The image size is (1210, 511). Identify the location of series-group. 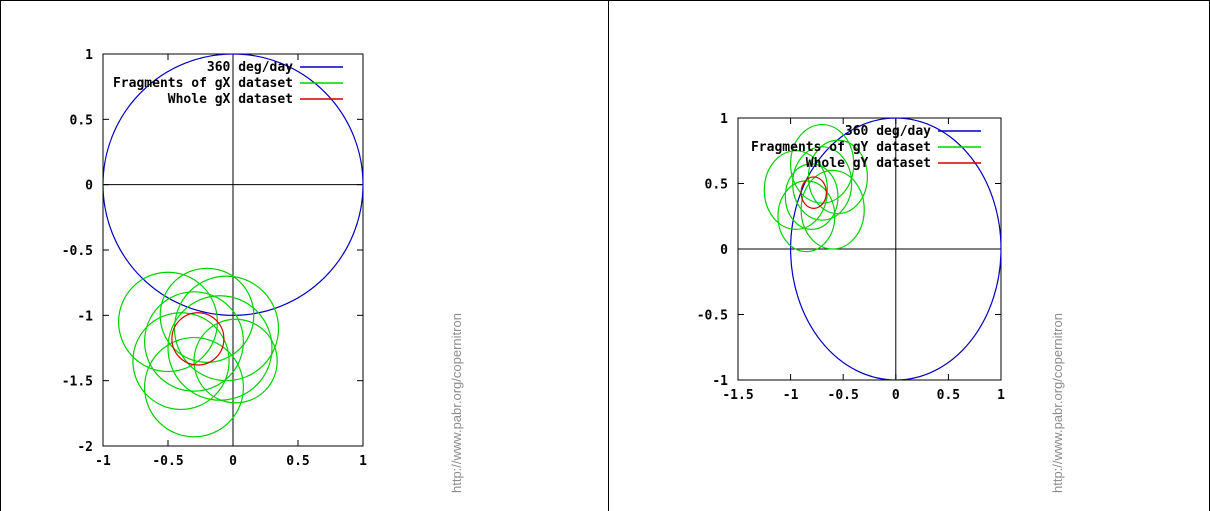
(882, 249).